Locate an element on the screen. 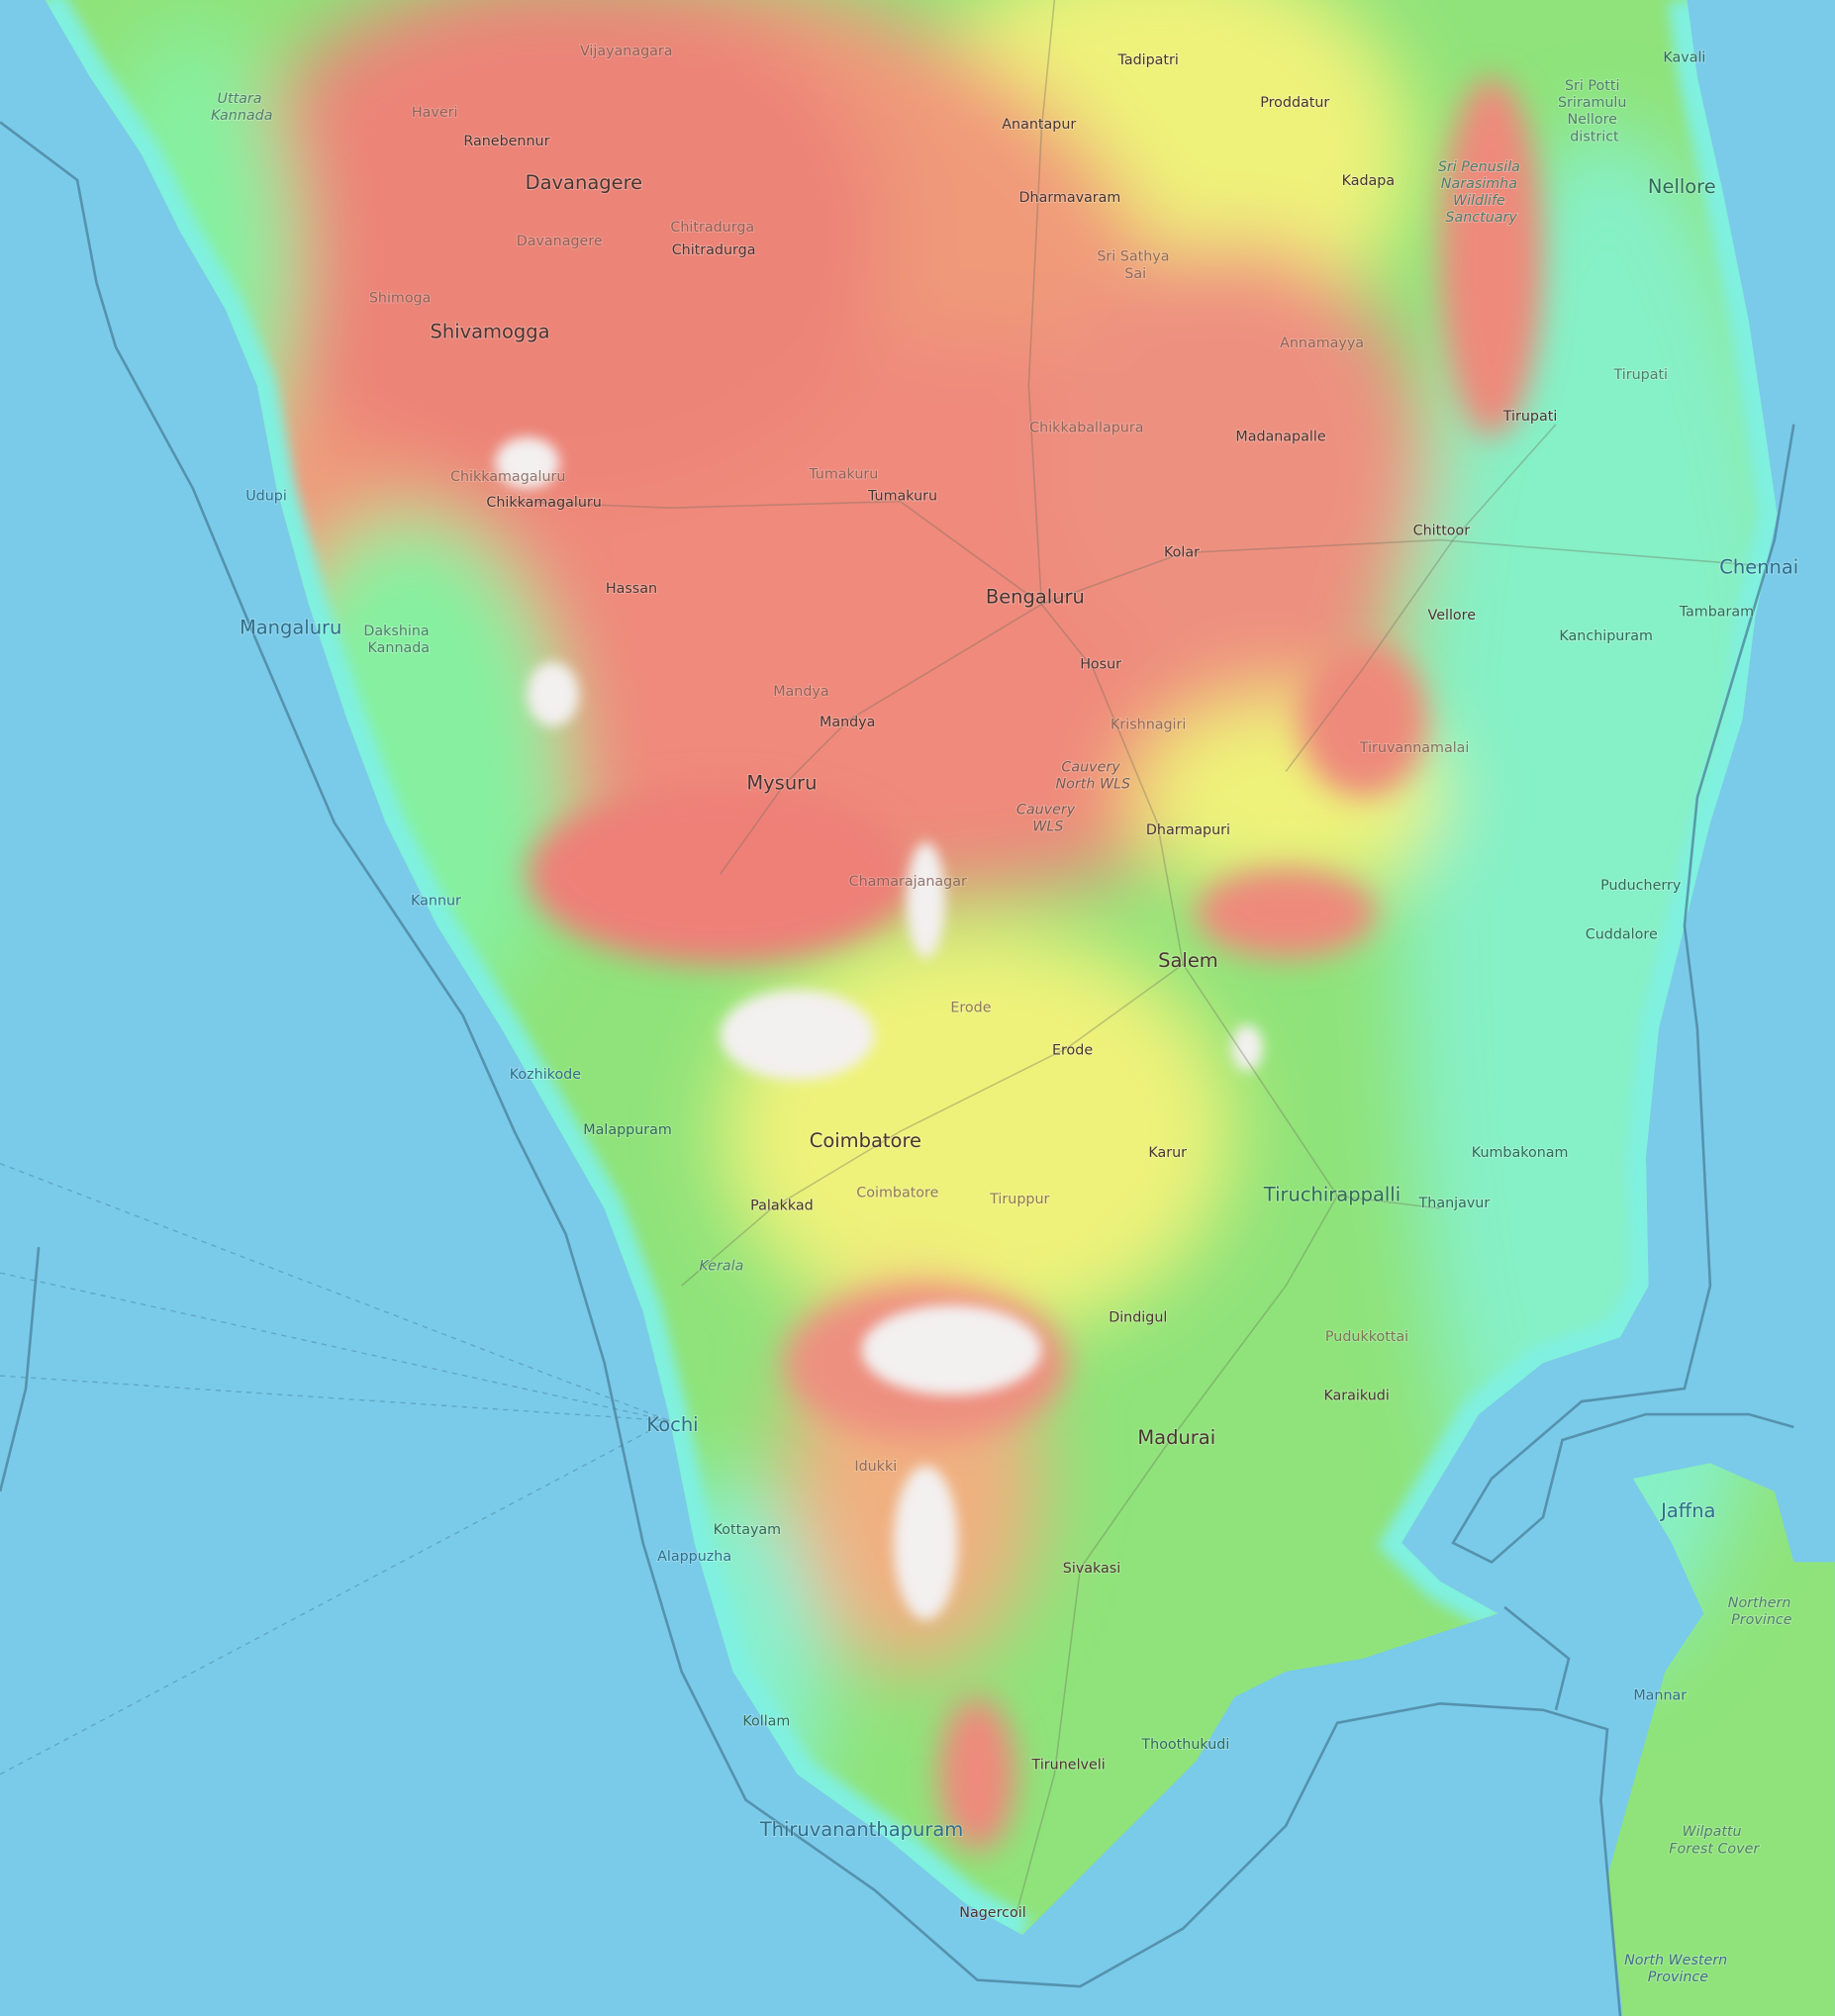 The width and height of the screenshot is (1835, 2016). label-nellore-district: Sri Potti Sriramulu Nellore district is located at coordinates (1594, 111).